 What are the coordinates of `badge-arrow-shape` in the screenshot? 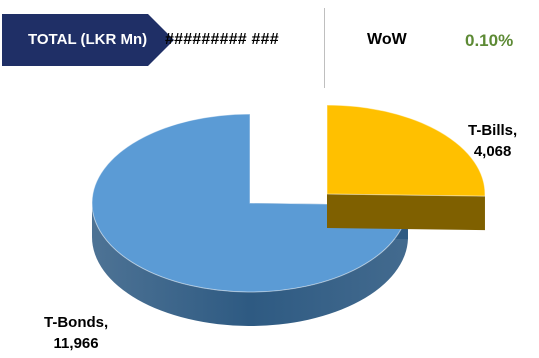 It's located at (88, 40).